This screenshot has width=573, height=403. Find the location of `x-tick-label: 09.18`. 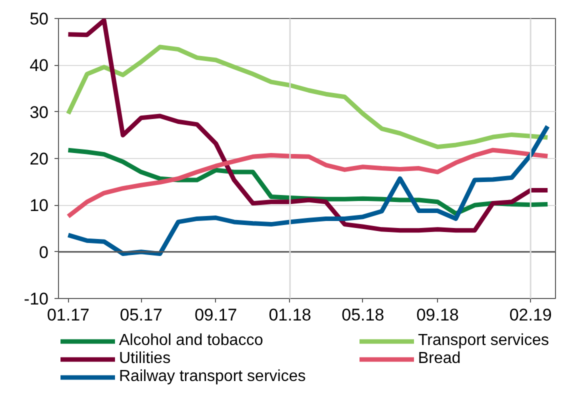

x-tick-label: 09.18 is located at coordinates (437, 315).